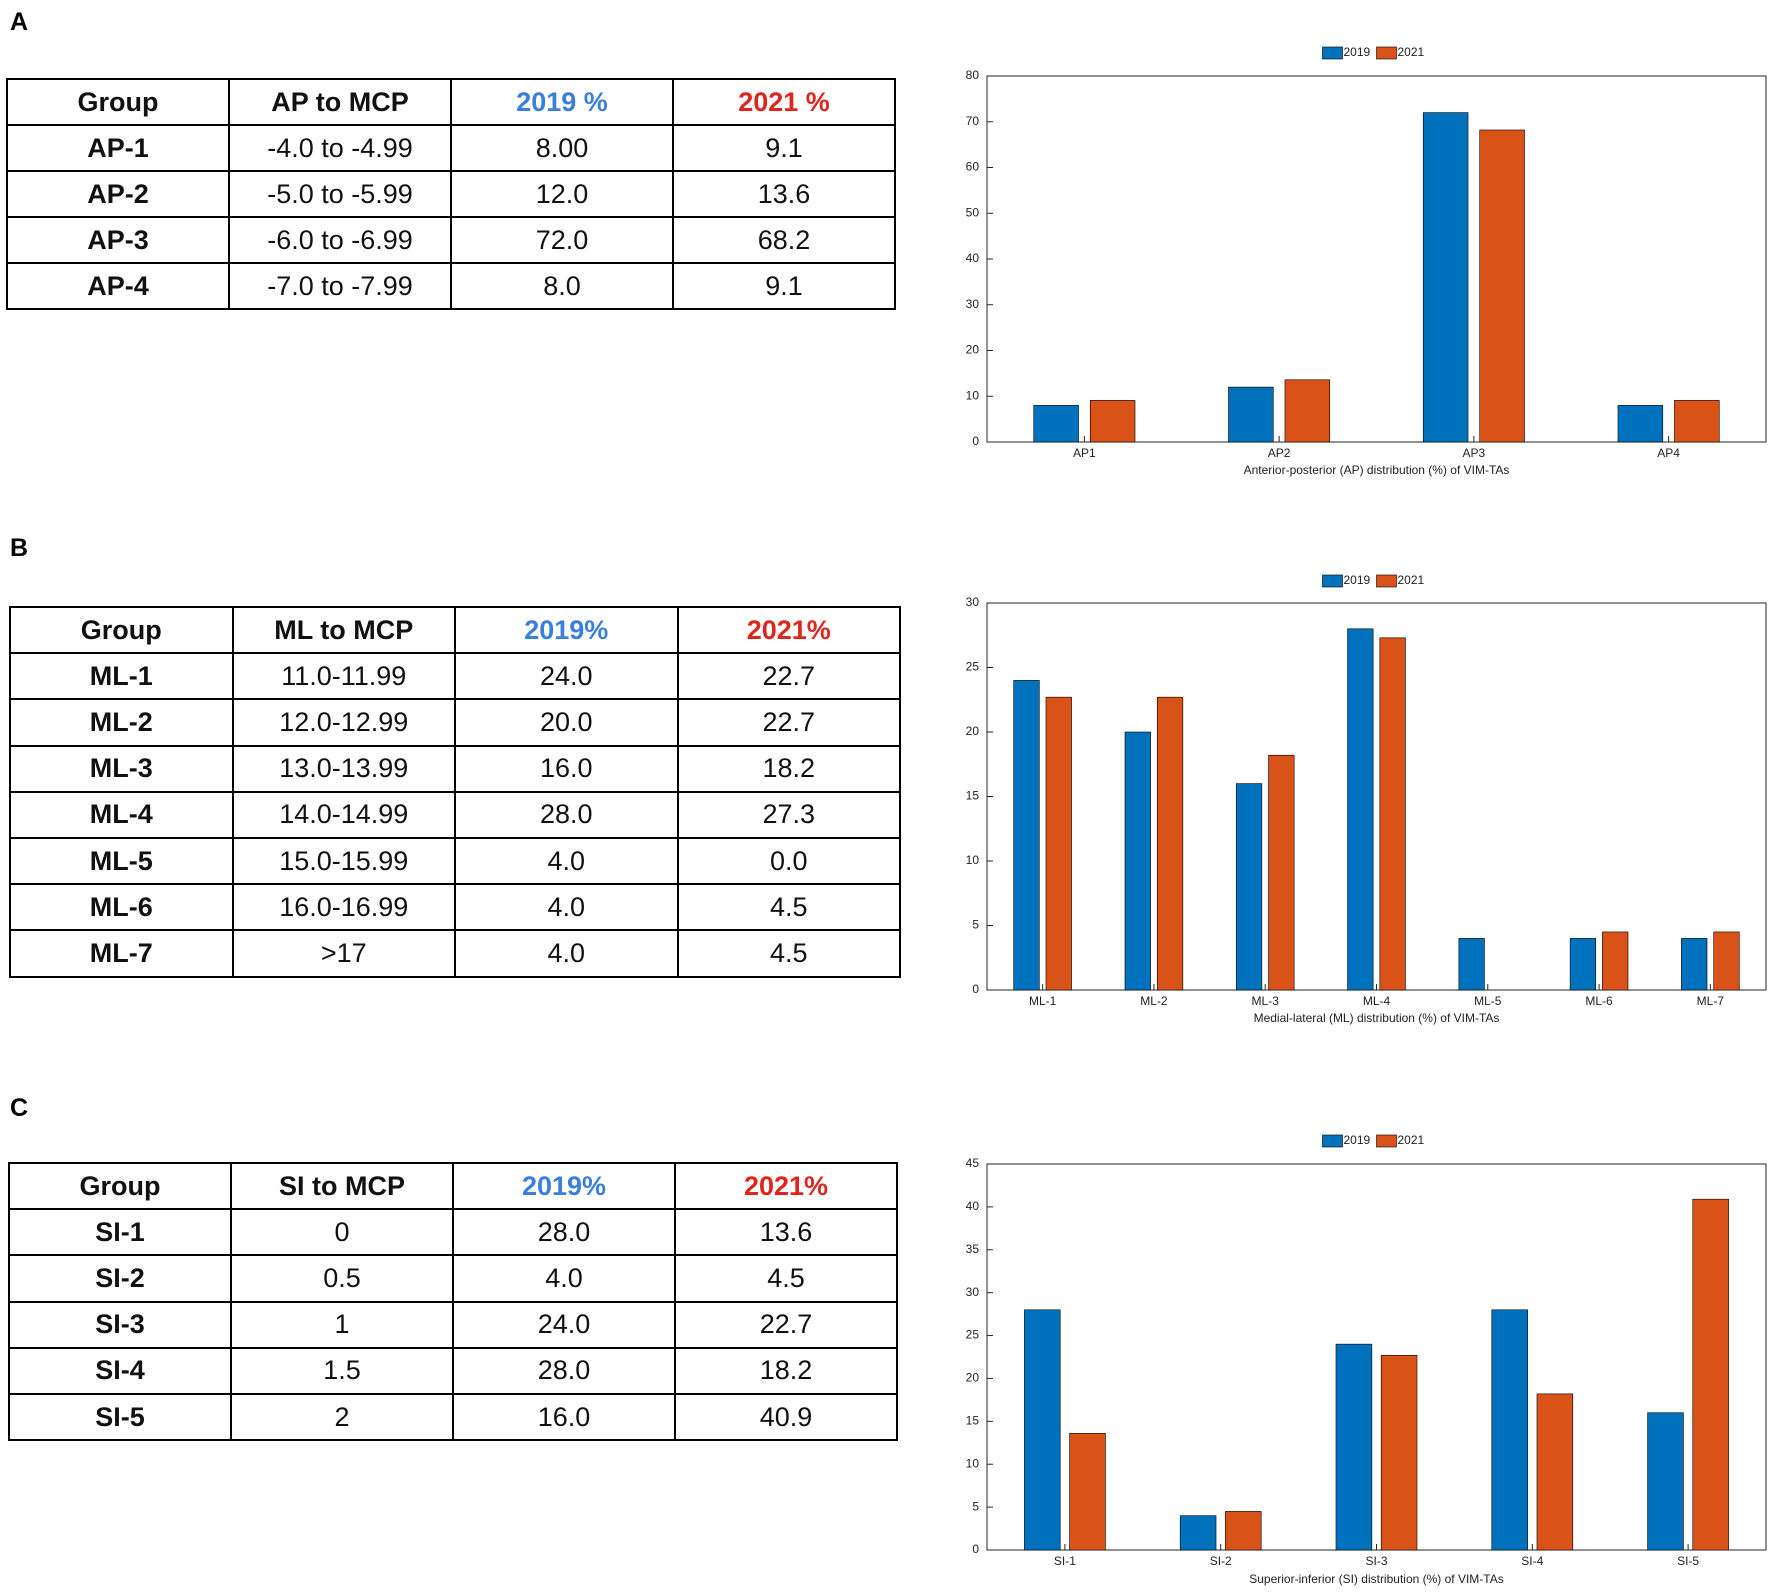 Image resolution: width=1772 pixels, height=1593 pixels. I want to click on header-row: Group AP to MCP 2019 % 2021 %, so click(451, 102).